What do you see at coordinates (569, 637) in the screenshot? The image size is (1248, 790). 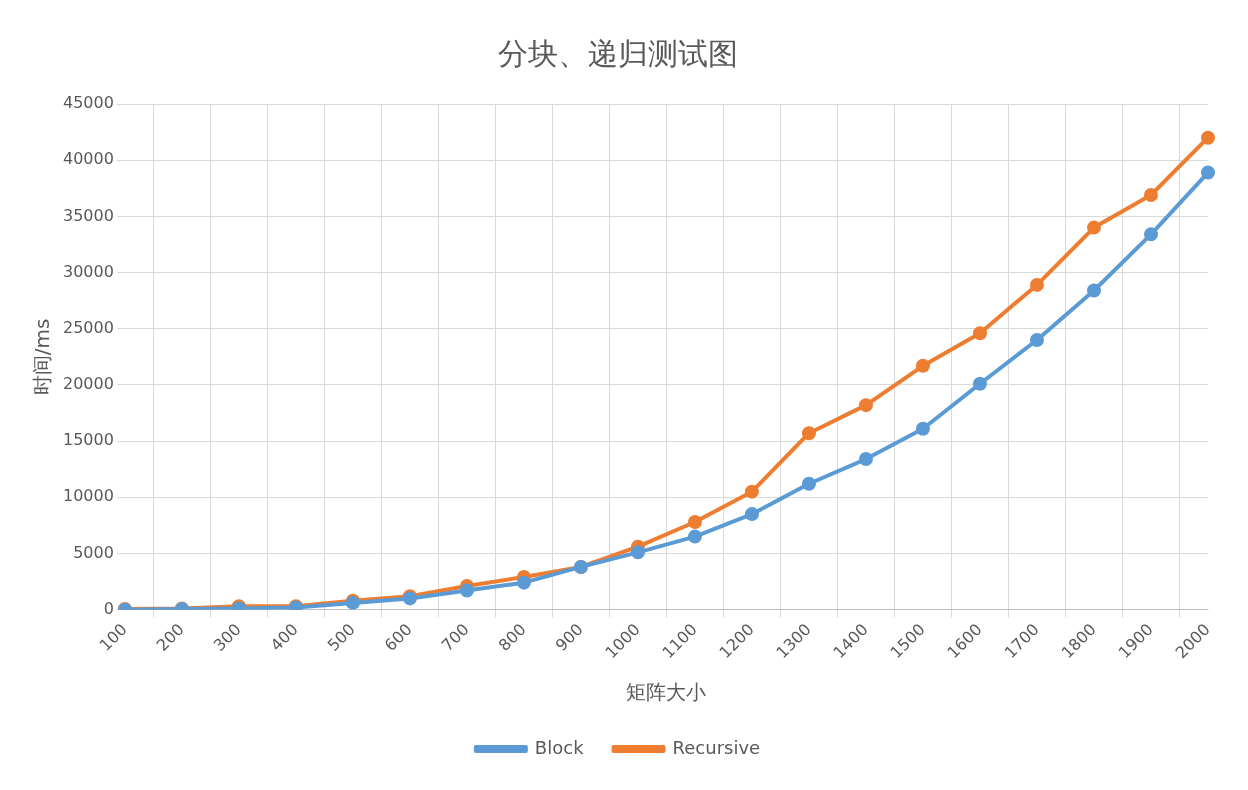 I see `x-tick-label: 900` at bounding box center [569, 637].